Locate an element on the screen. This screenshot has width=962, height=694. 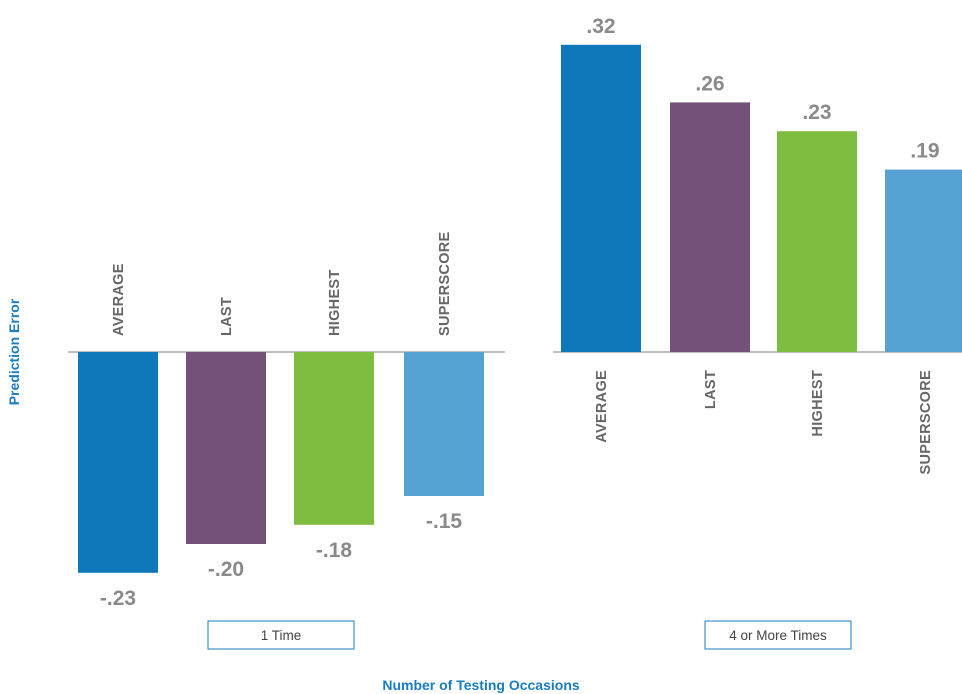
value-label: .23 is located at coordinates (816, 112).